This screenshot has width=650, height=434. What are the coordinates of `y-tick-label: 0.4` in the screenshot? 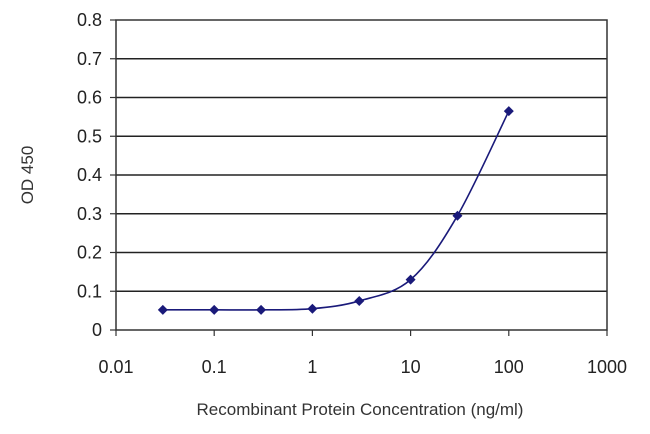 It's located at (89, 175).